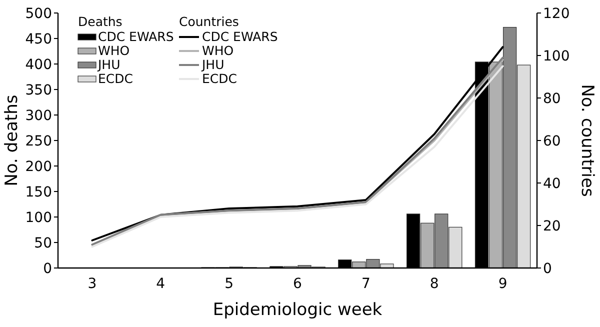 This screenshot has width=600, height=327. Describe the element at coordinates (556, 56) in the screenshot. I see `y2-tick-label: 100` at that location.